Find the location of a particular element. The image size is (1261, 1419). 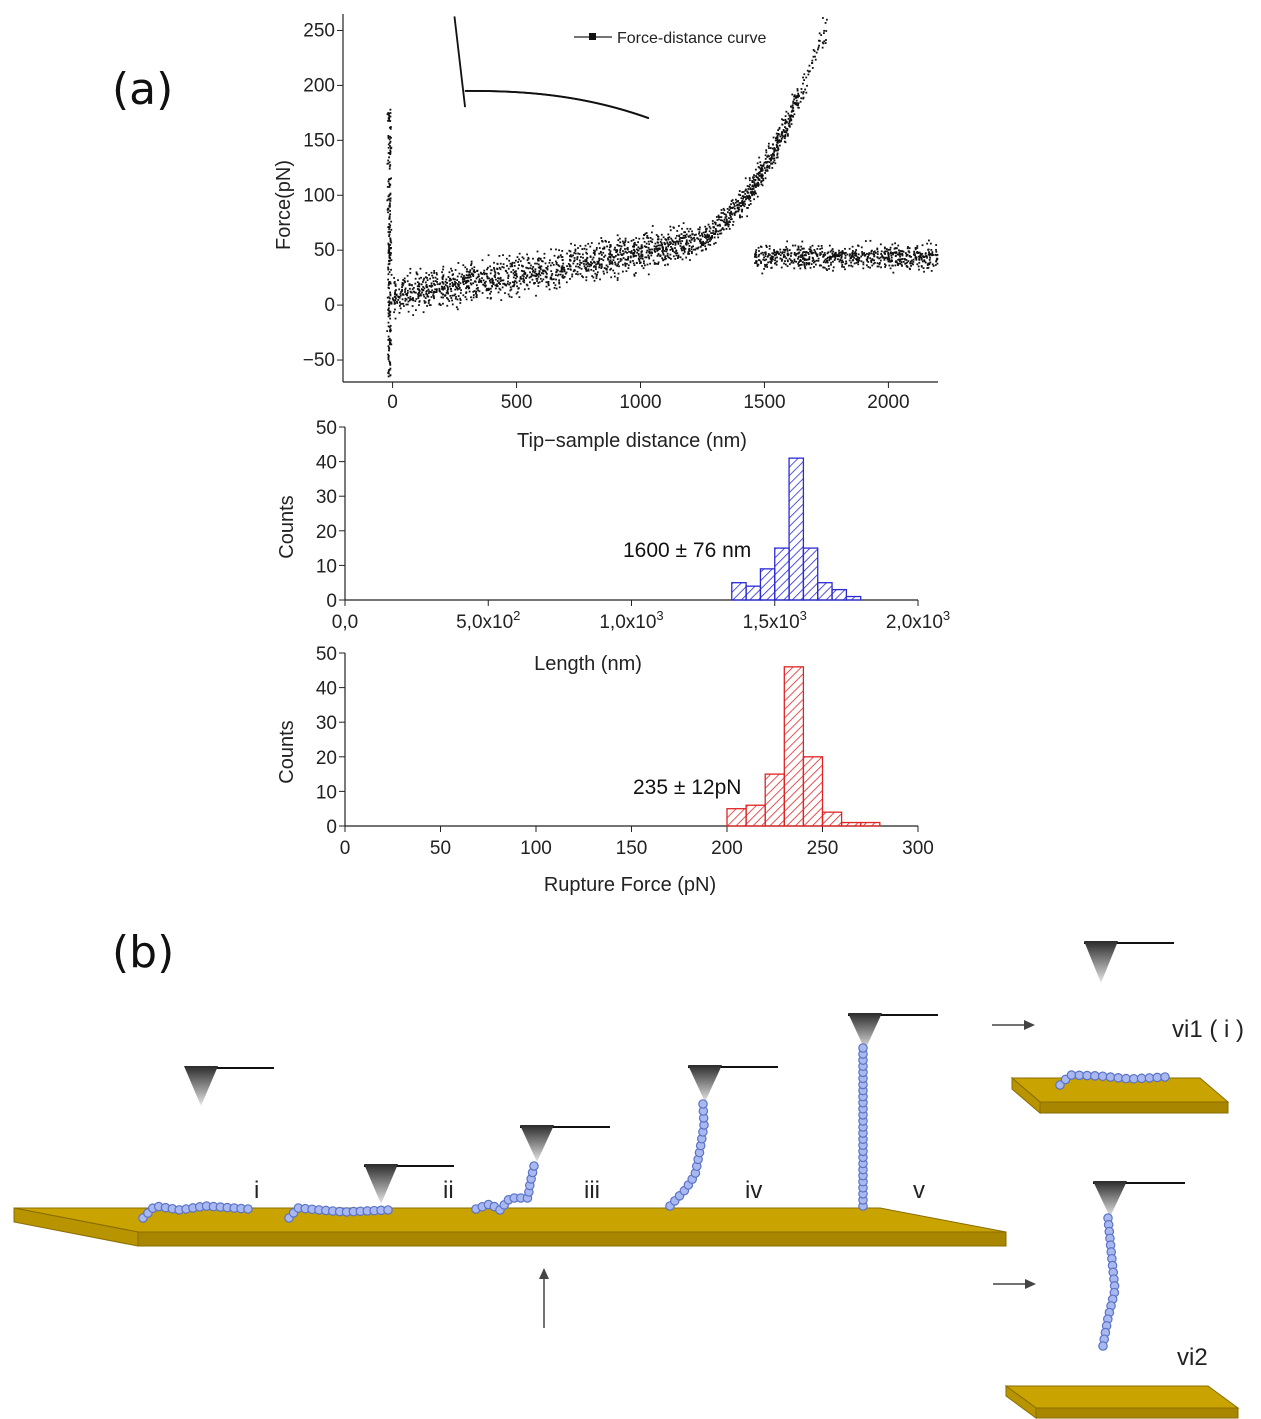

x-tick-exponent: 2 is located at coordinates (516, 615).